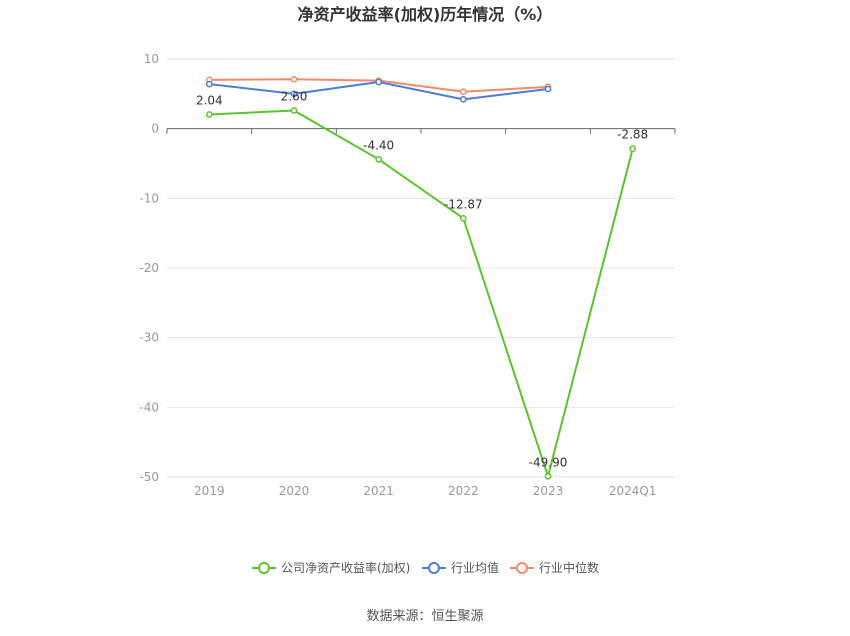  What do you see at coordinates (424, 616) in the screenshot?
I see `source-text: 数据来源：恒生聚源` at bounding box center [424, 616].